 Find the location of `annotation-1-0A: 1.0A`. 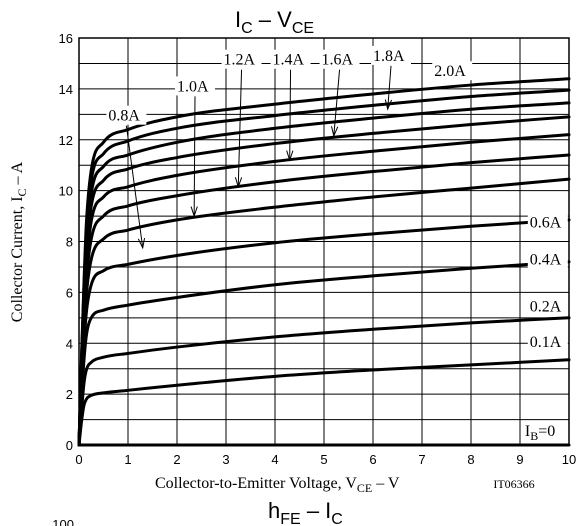

annotation-1-0A: 1.0A is located at coordinates (193, 86).